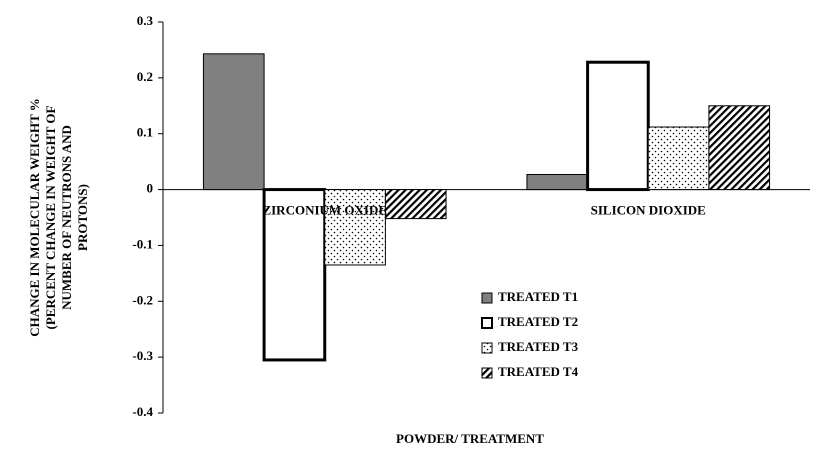  Describe the element at coordinates (538, 321) in the screenshot. I see `legend-label: TREATED T2` at that location.